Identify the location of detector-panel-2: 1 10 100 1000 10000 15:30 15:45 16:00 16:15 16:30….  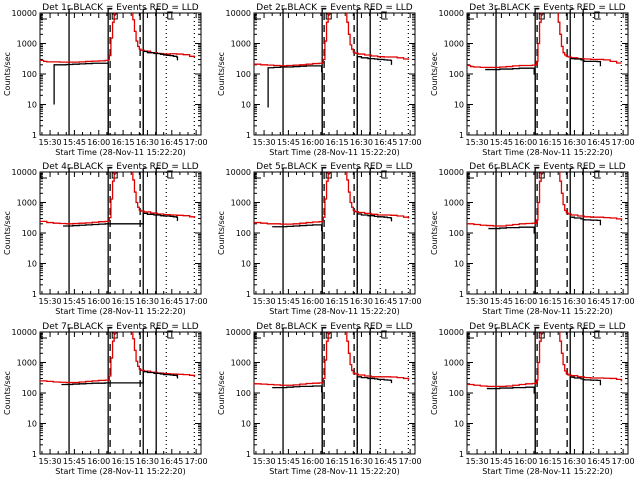
(319, 80).